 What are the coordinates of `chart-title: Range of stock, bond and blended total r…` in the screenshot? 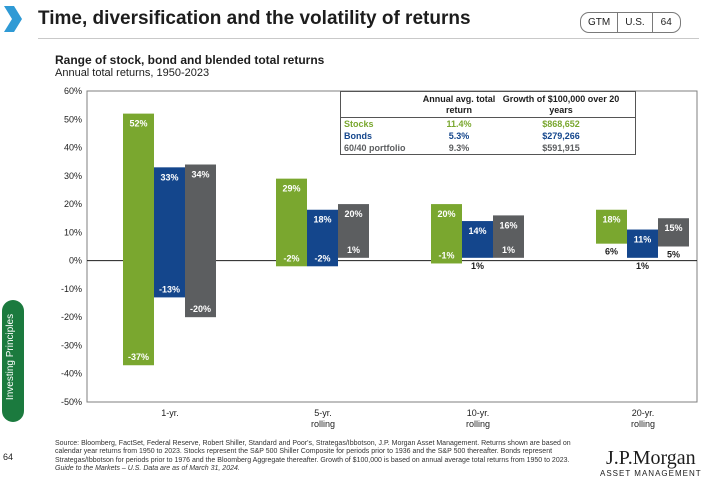 It's located at (190, 60).